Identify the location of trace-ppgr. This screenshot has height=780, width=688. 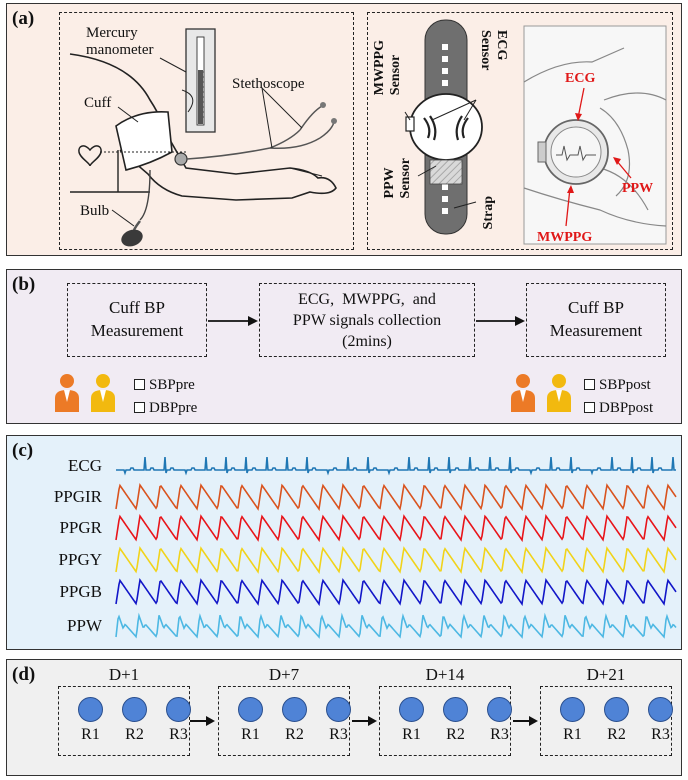
(396, 528).